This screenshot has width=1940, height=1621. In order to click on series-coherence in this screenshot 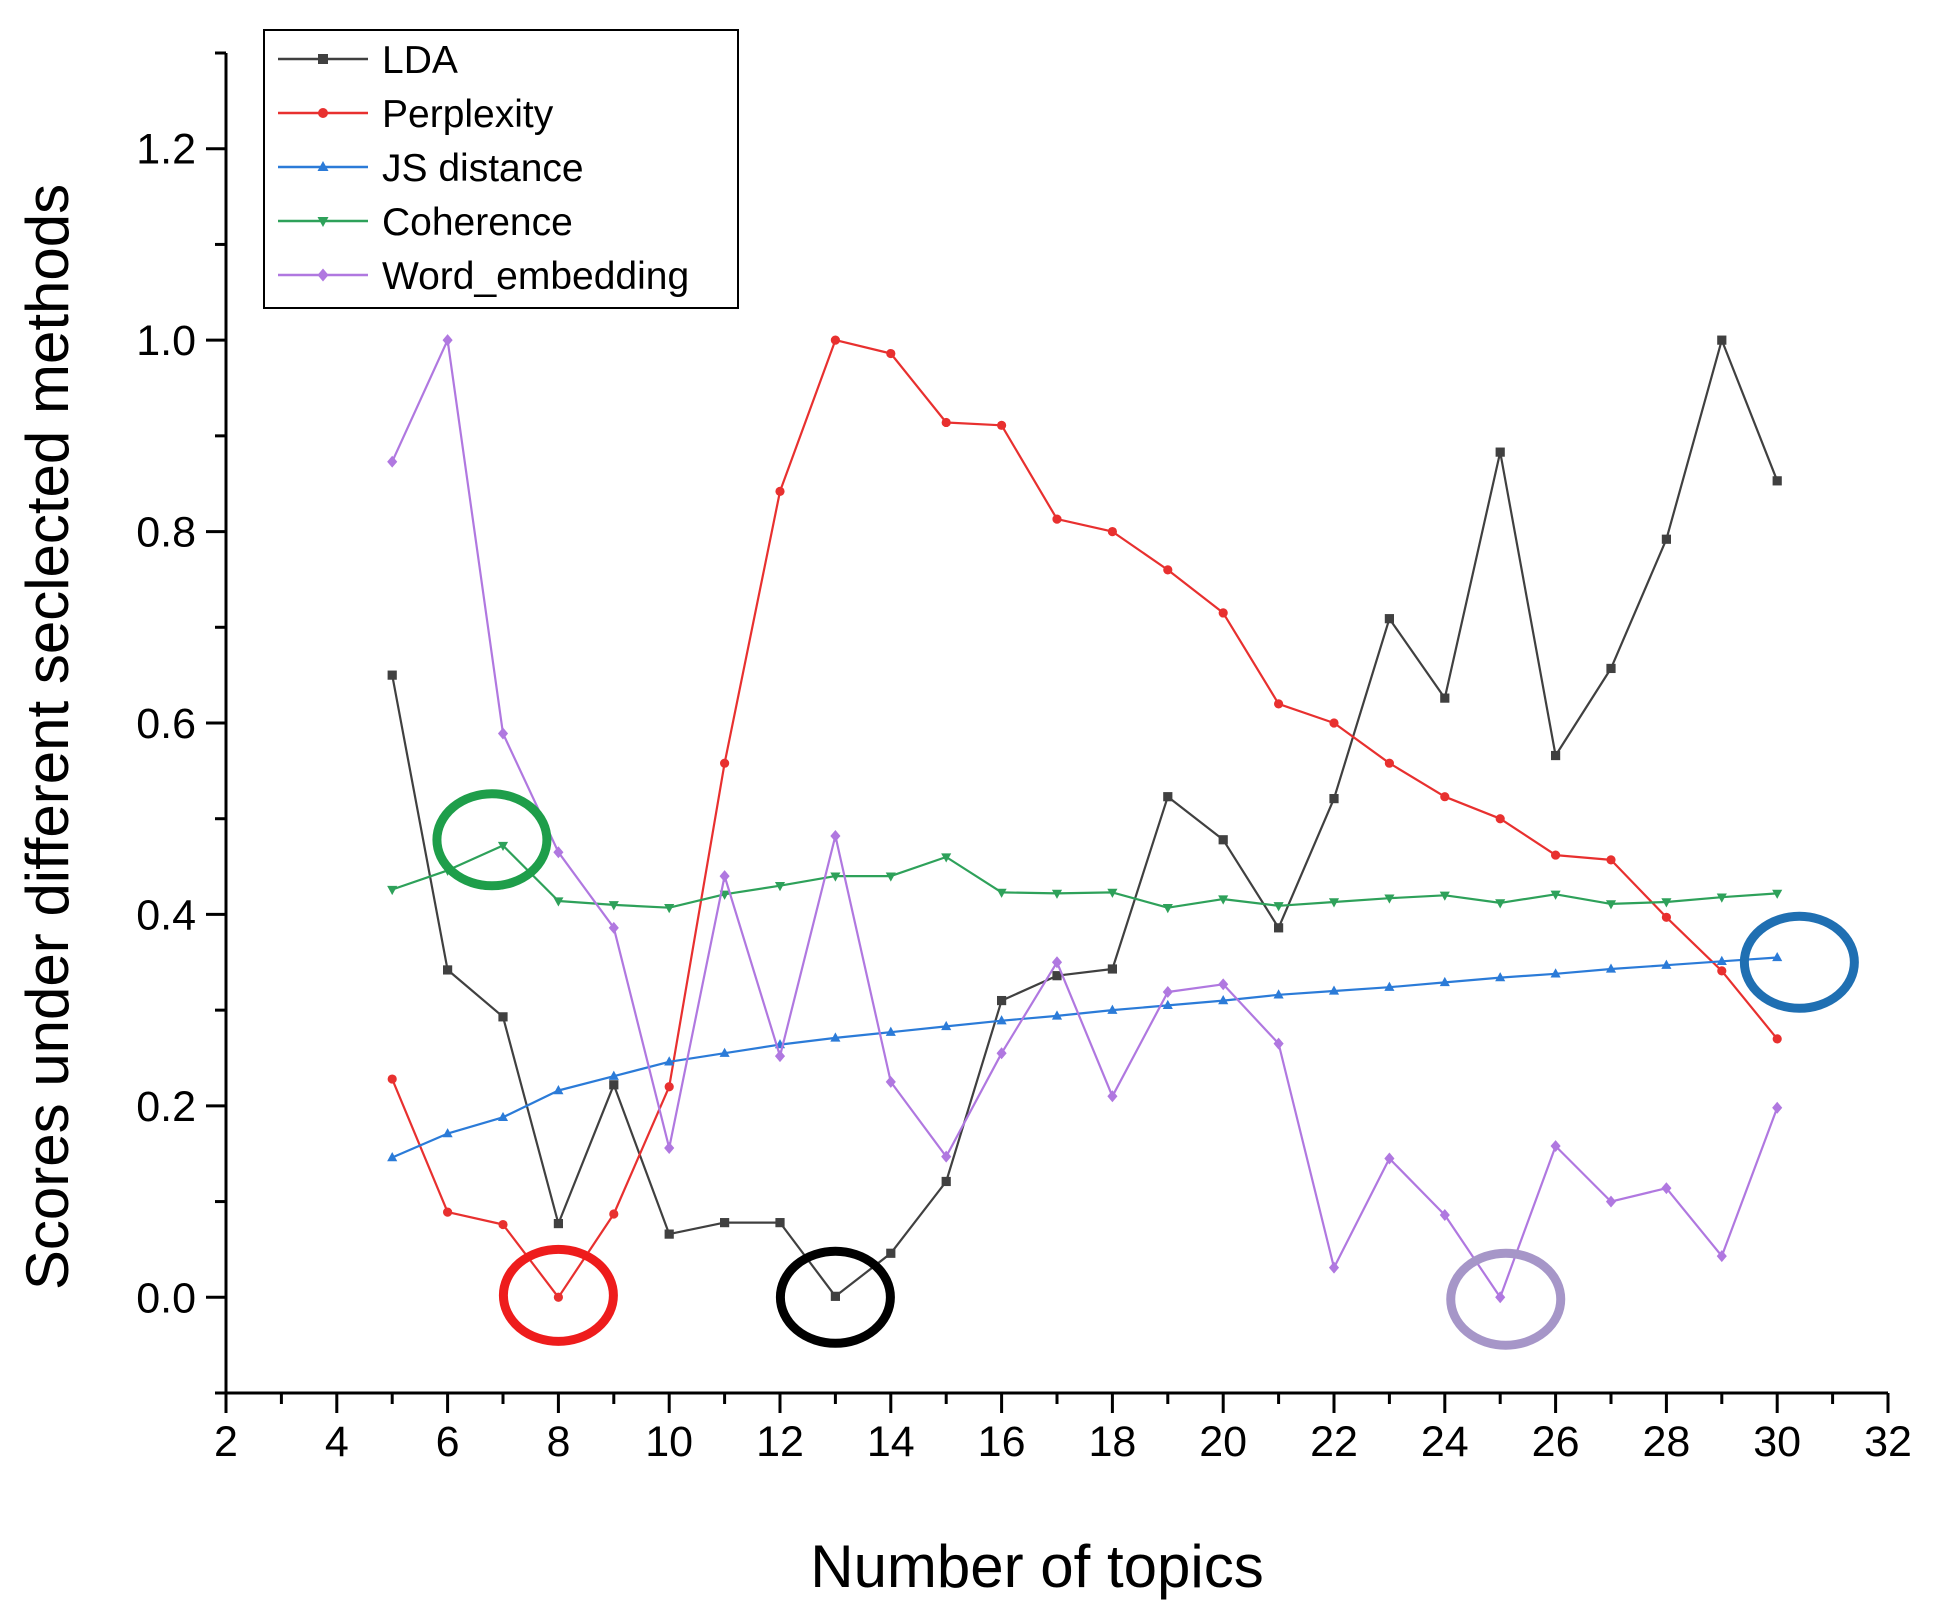, I will do `click(1085, 877)`.